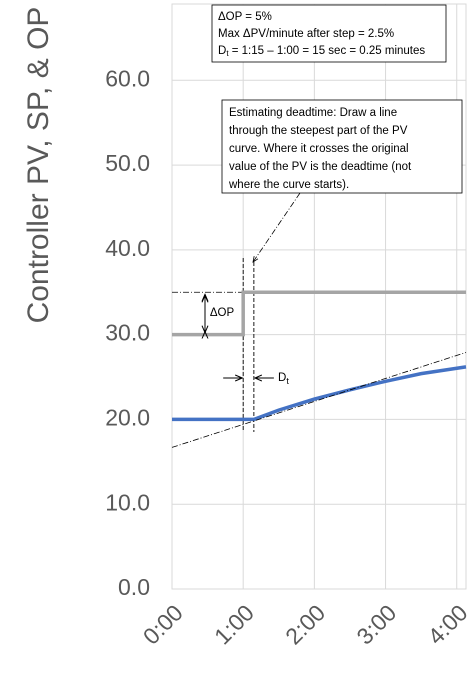 This screenshot has height=685, width=474. What do you see at coordinates (127, 78) in the screenshot?
I see `y-tick-label: 60.0` at bounding box center [127, 78].